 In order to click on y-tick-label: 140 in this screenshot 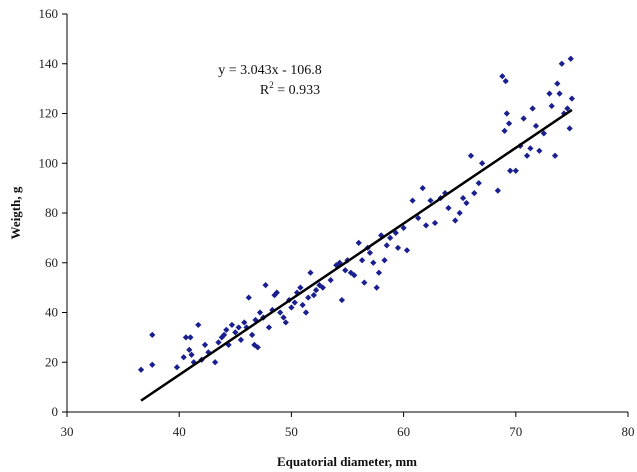, I will do `click(49, 63)`.